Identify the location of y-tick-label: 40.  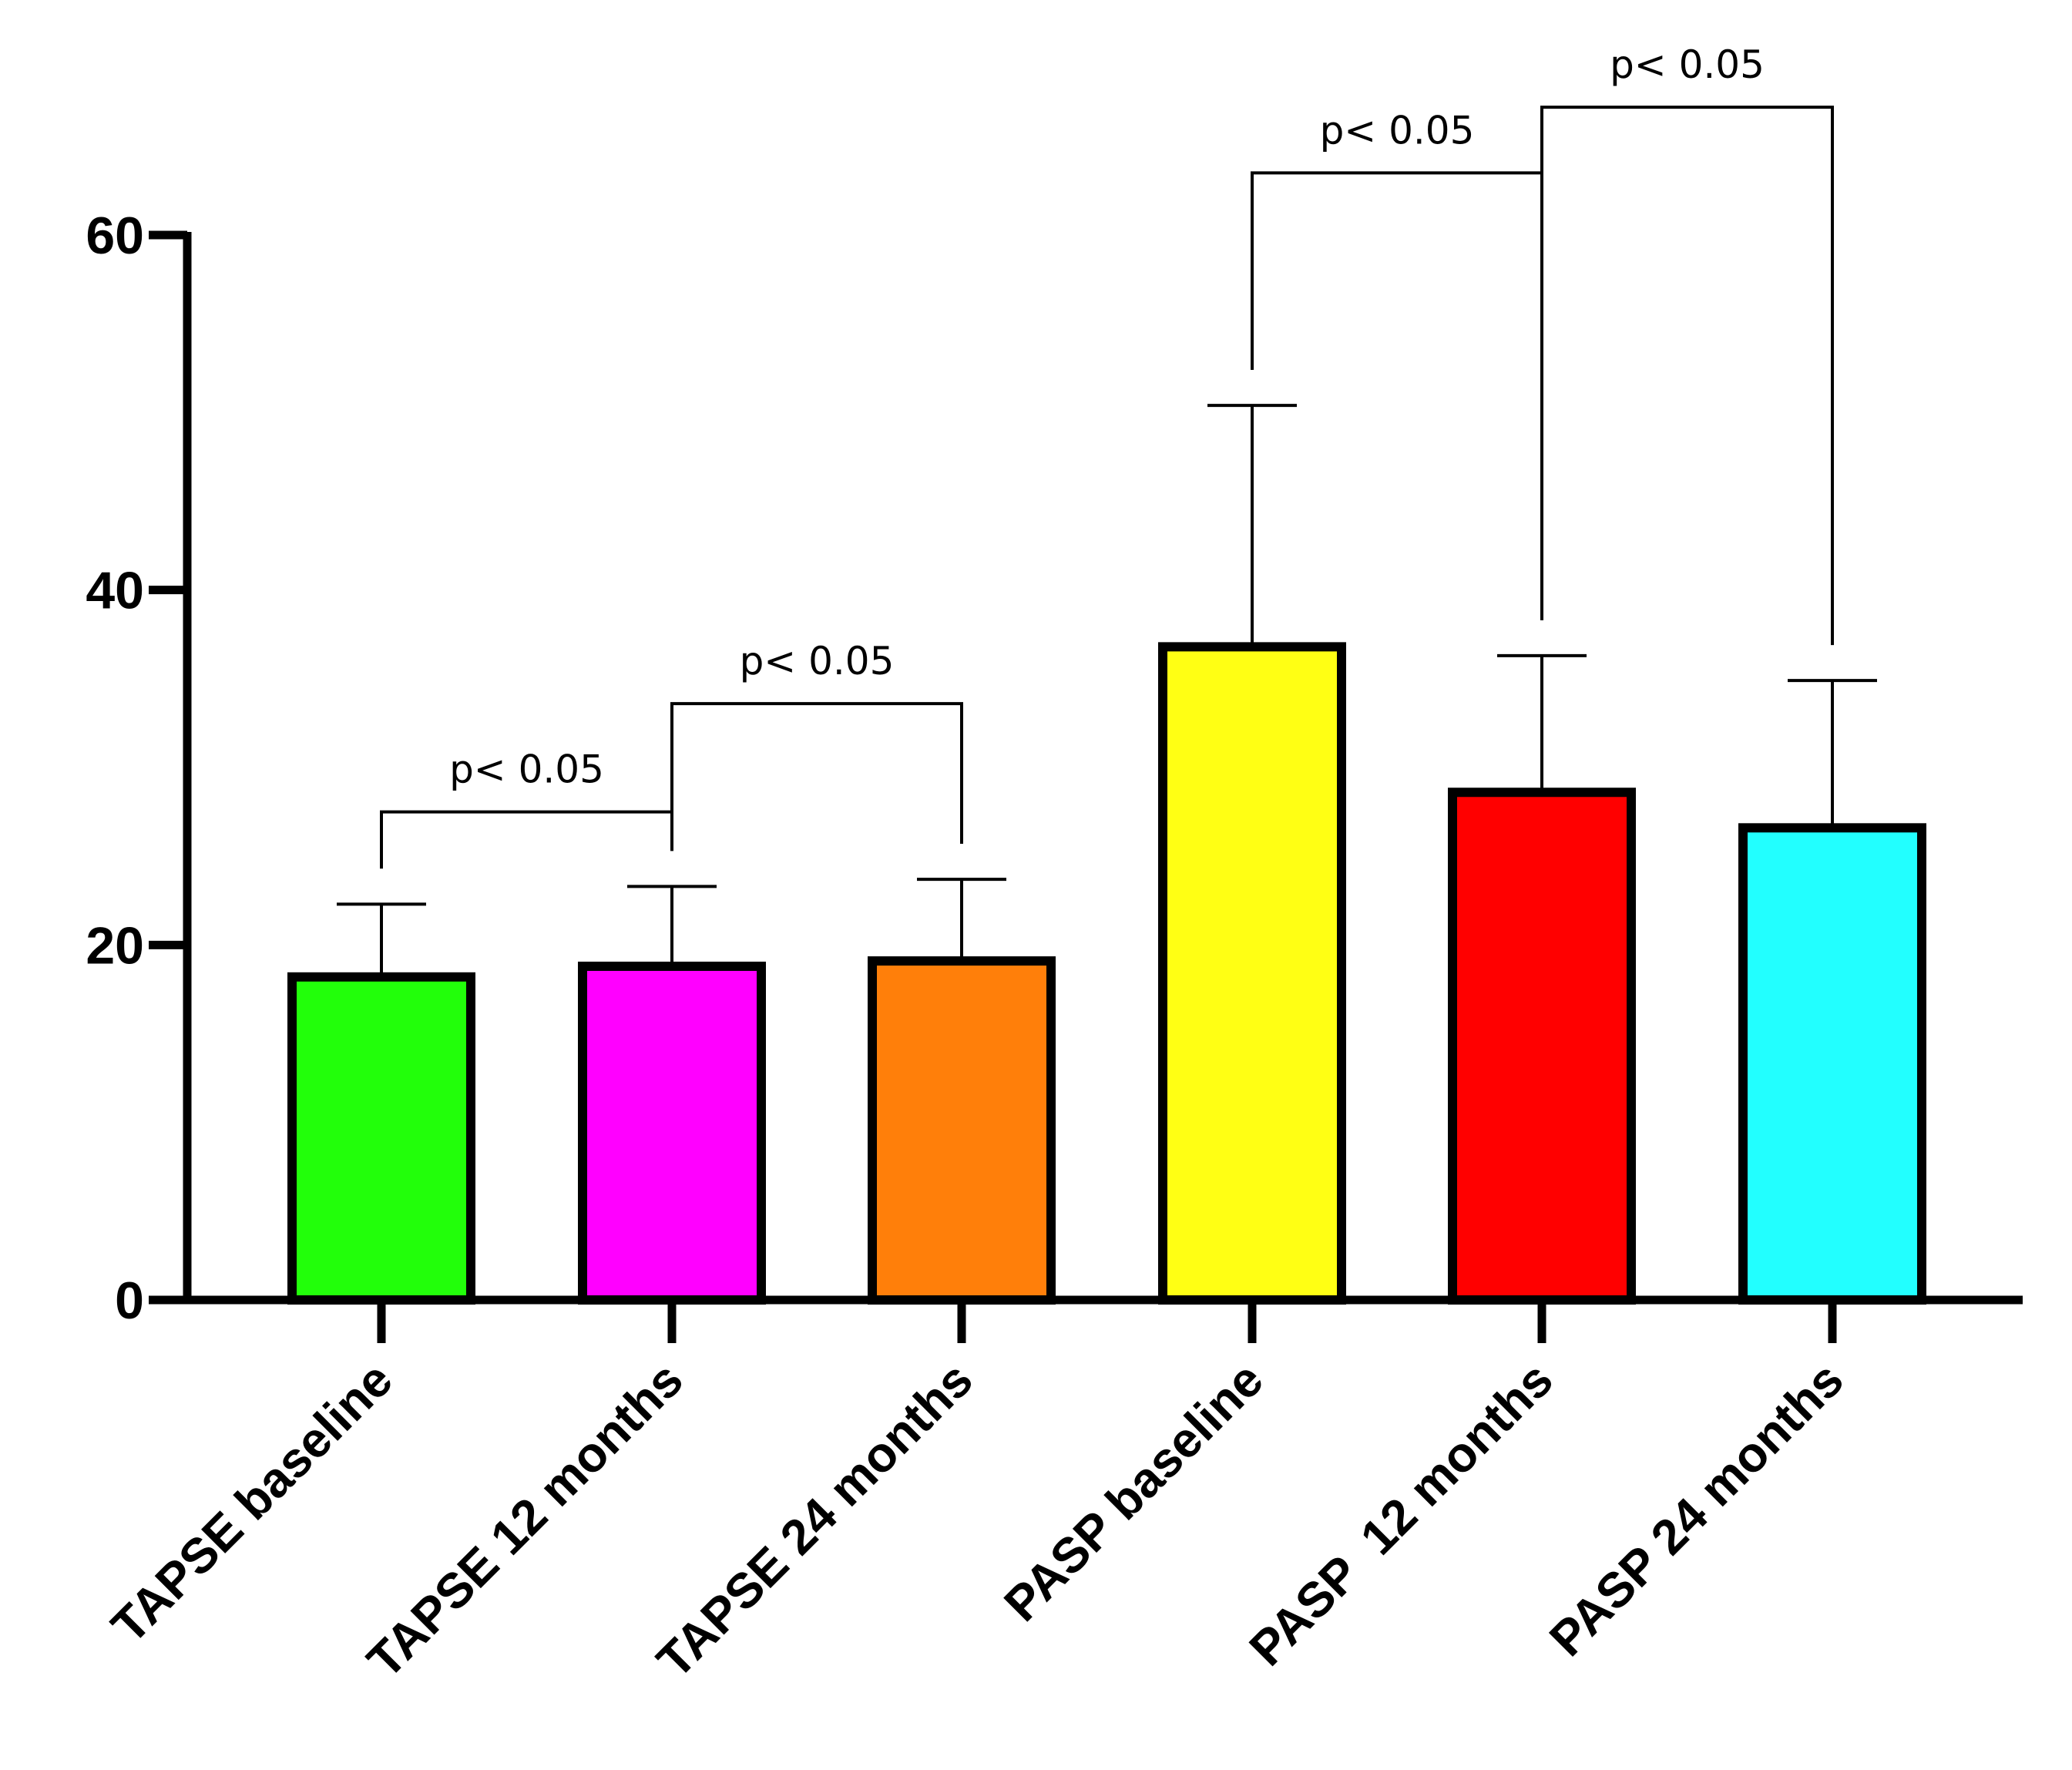
(115, 591).